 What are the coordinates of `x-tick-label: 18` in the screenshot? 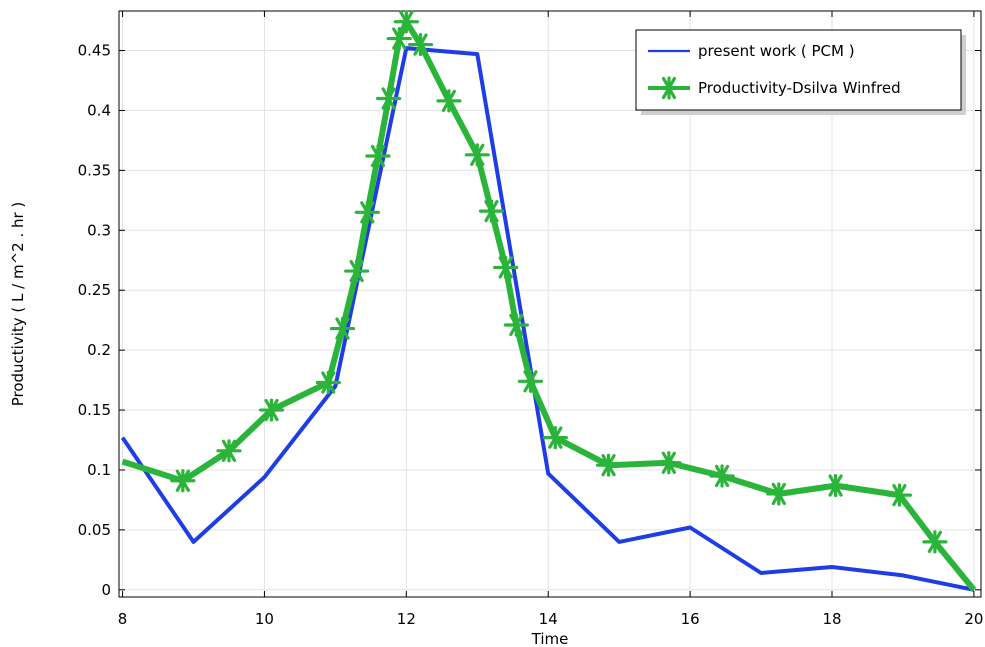 It's located at (831, 619).